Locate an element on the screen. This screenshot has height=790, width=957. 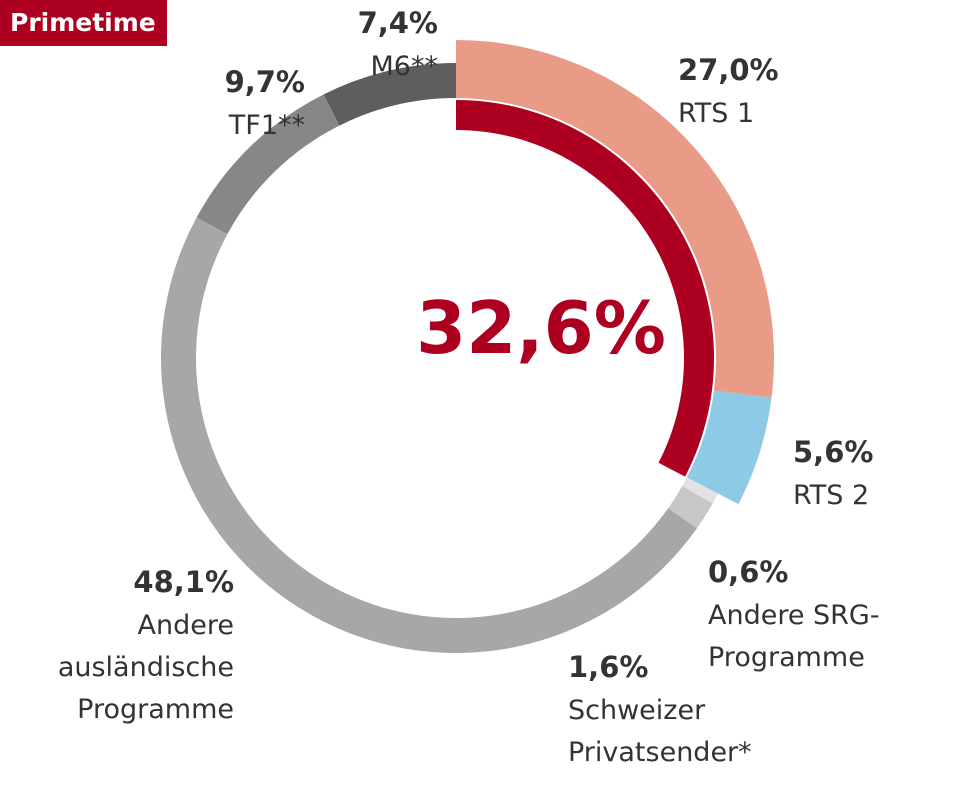
slice-percent-label: 0,6% is located at coordinates (748, 572).